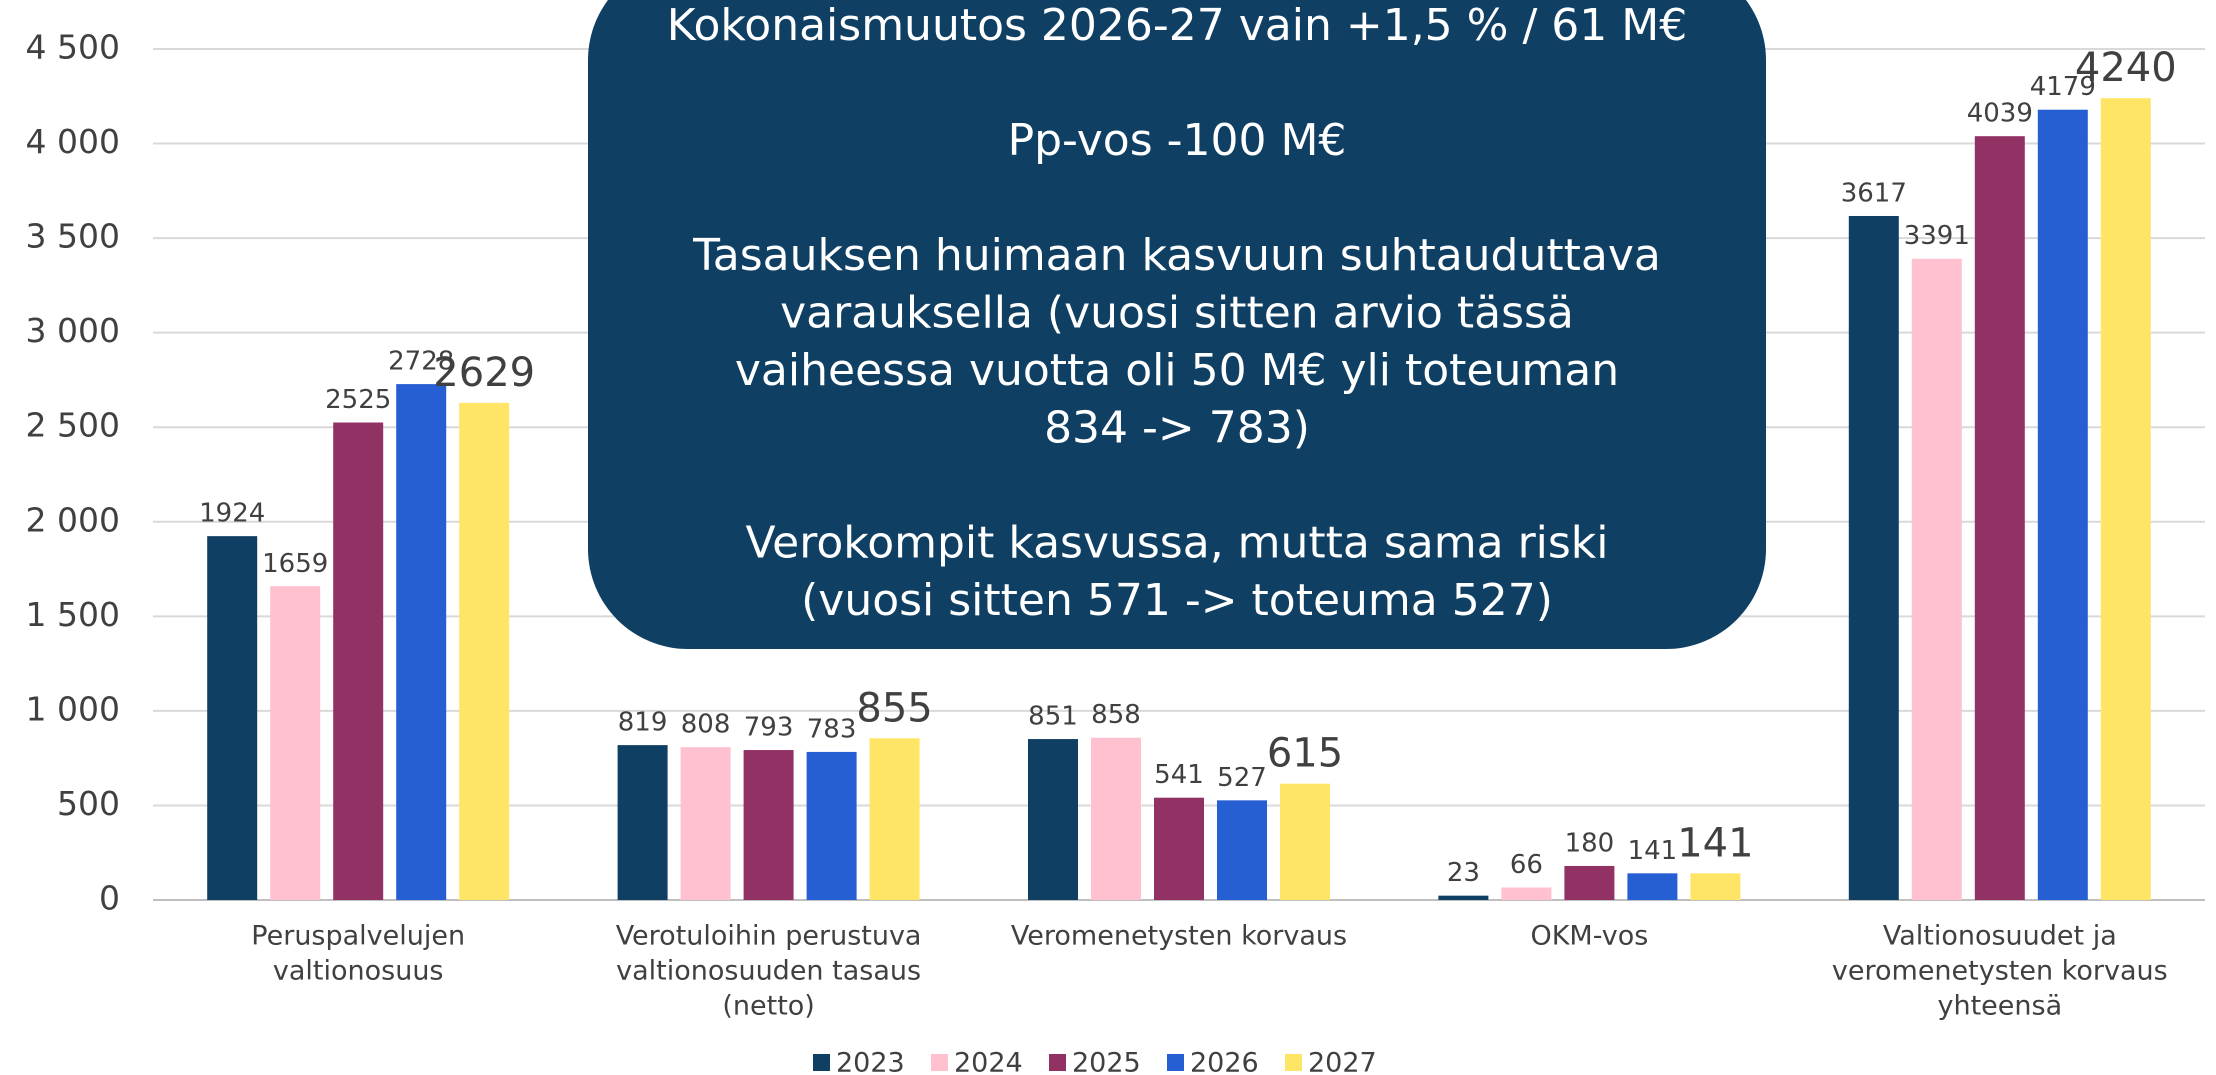 The width and height of the screenshot is (2216, 1075). What do you see at coordinates (88, 803) in the screenshot?
I see `y-tick-label: 500` at bounding box center [88, 803].